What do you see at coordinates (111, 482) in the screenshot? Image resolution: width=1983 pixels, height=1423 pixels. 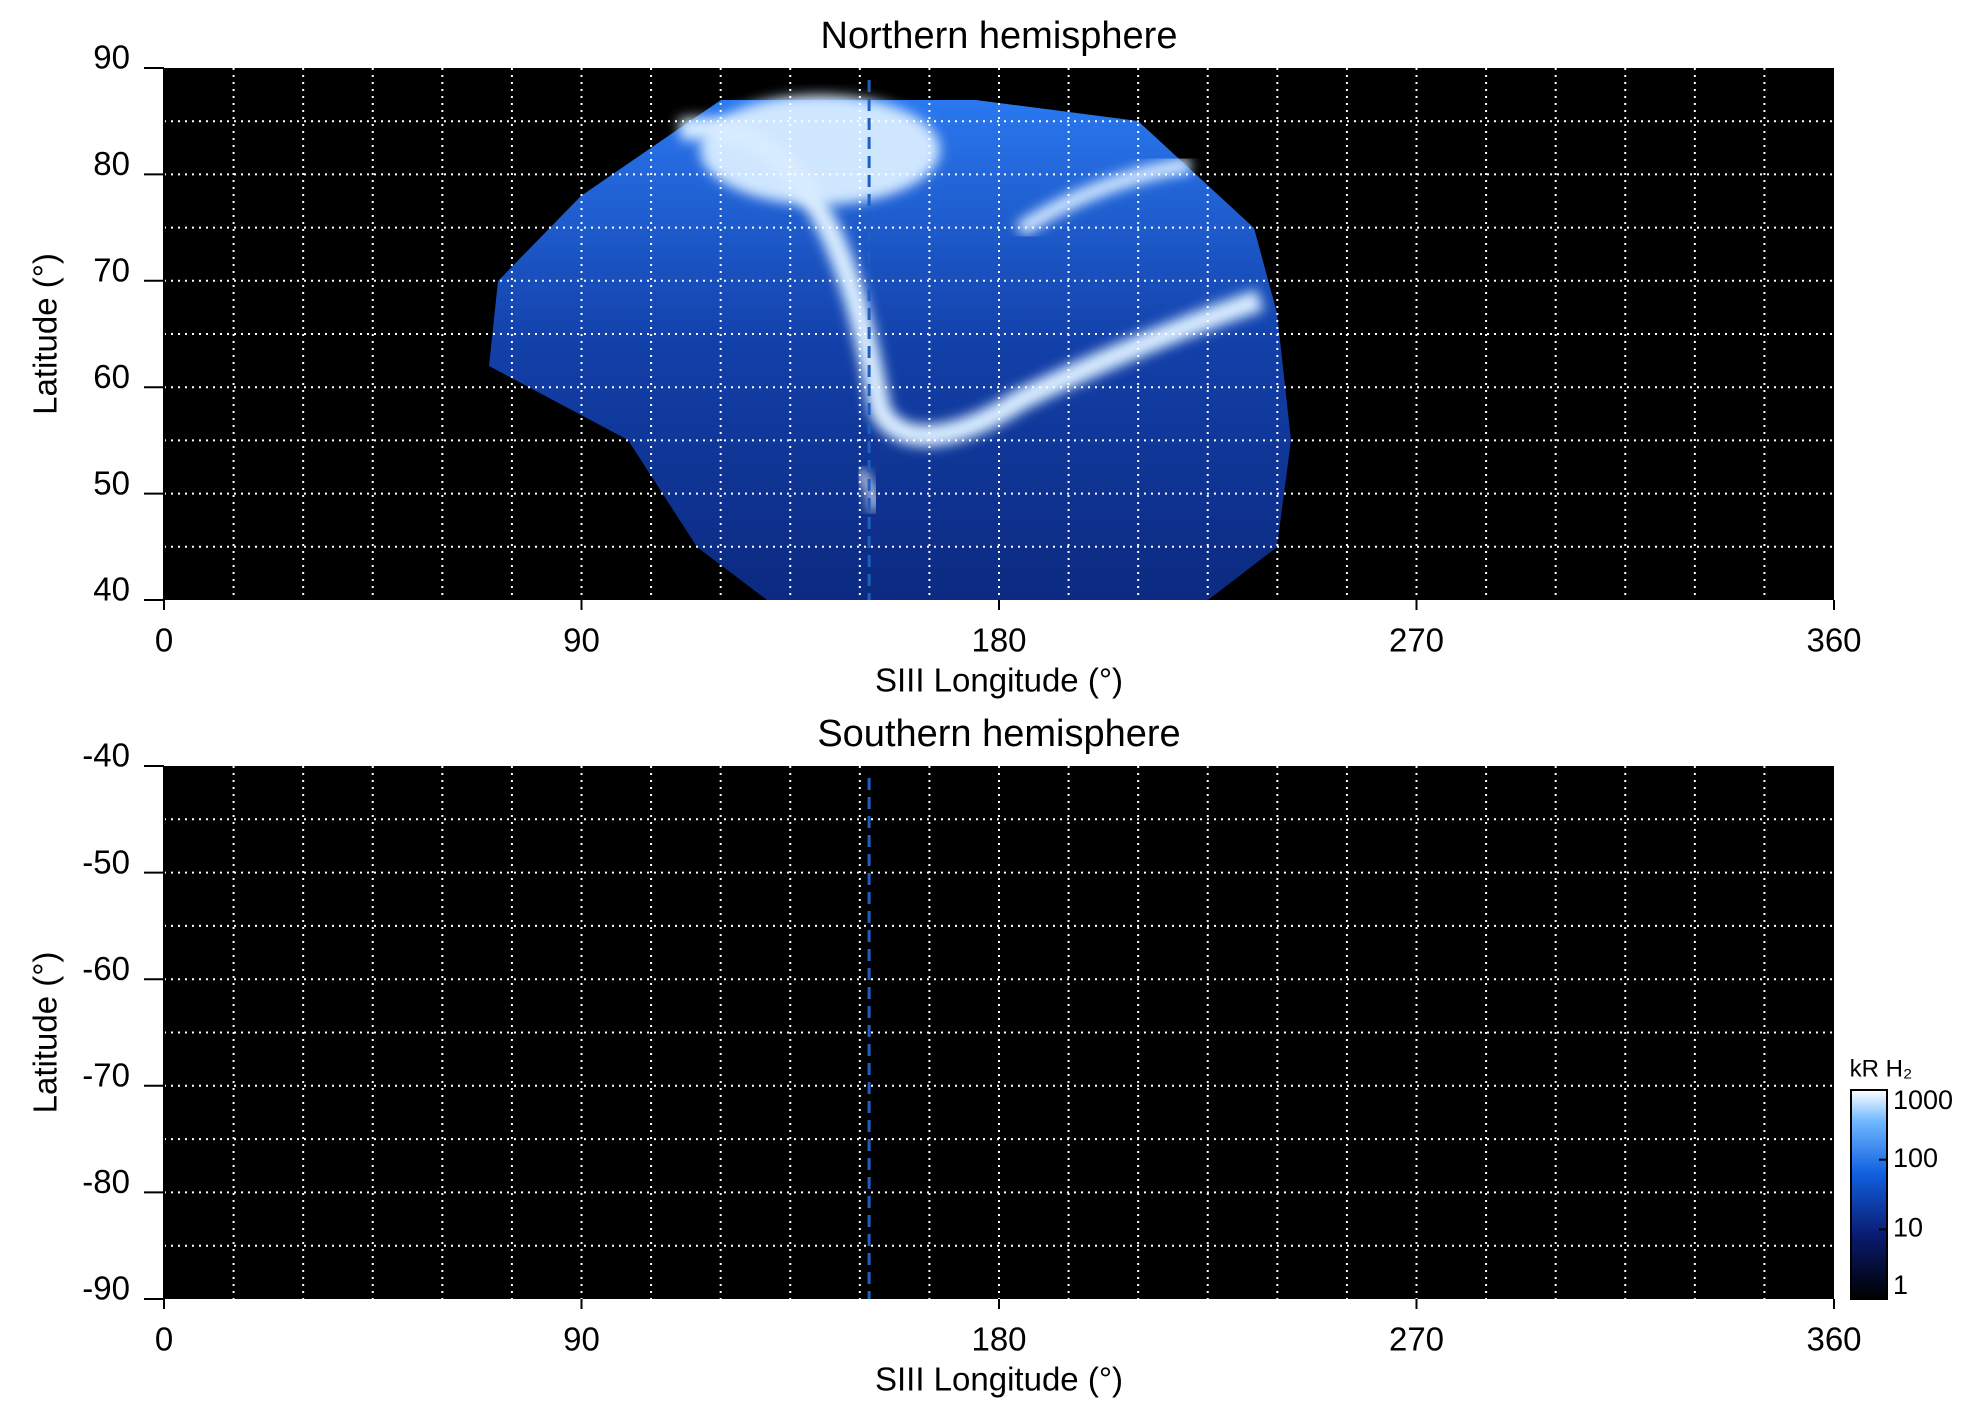 I see `y-tick-label: 50` at bounding box center [111, 482].